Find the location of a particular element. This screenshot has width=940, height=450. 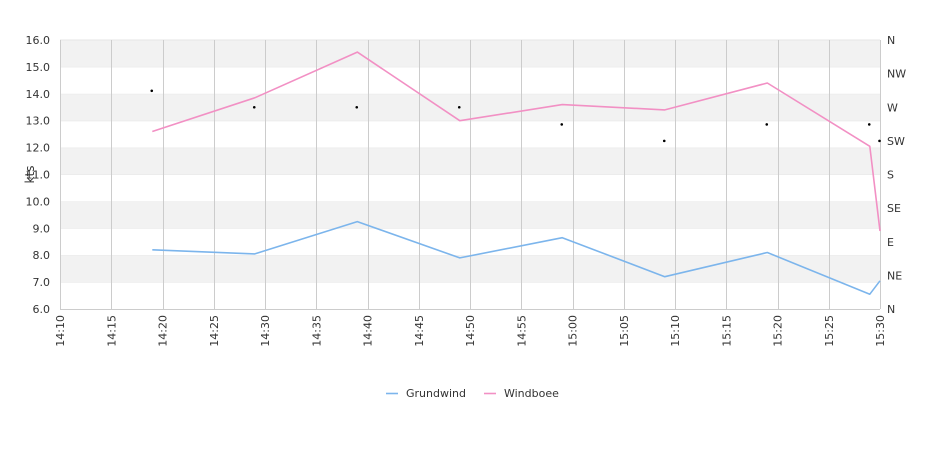

x-tick-label: 15:25 is located at coordinates (829, 331).